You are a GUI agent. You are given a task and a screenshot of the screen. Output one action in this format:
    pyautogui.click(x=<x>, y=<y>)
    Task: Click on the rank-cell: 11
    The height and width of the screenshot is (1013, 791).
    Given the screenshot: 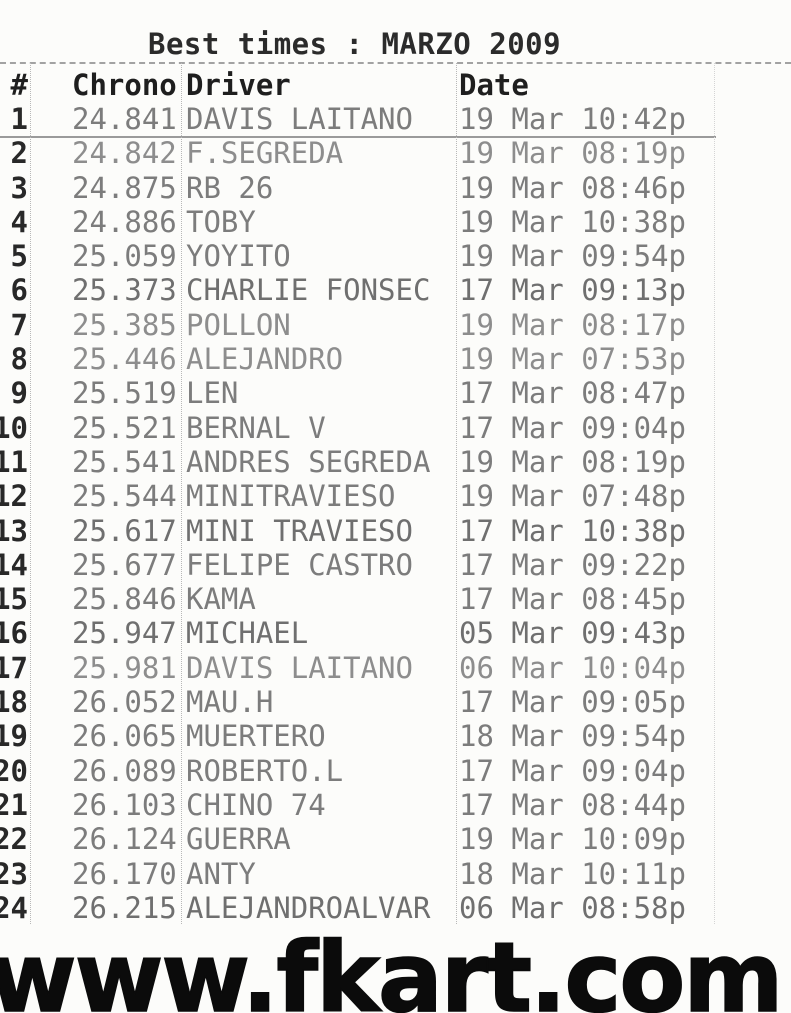 What is the action you would take?
    pyautogui.click(x=14, y=461)
    